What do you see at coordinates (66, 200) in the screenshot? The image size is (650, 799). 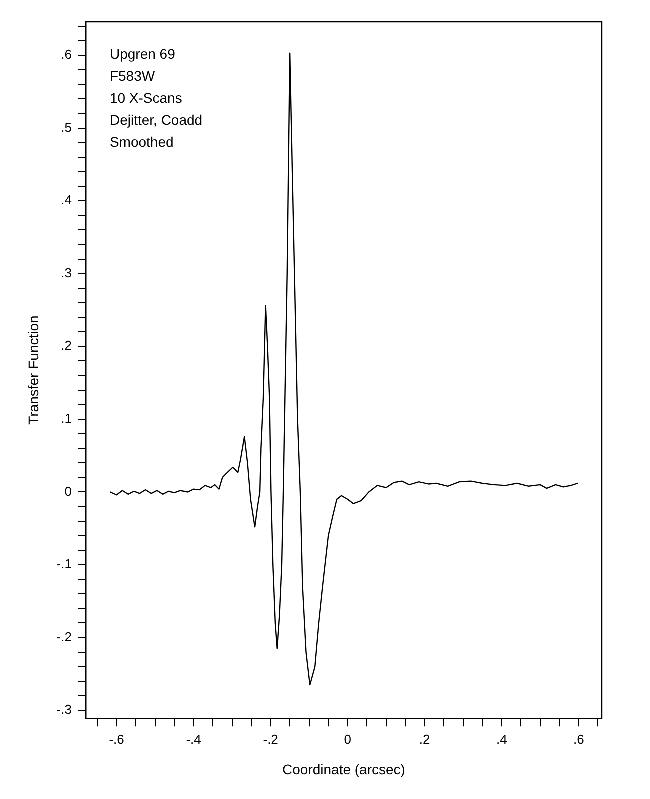 I see `y-tick-label: .4` at bounding box center [66, 200].